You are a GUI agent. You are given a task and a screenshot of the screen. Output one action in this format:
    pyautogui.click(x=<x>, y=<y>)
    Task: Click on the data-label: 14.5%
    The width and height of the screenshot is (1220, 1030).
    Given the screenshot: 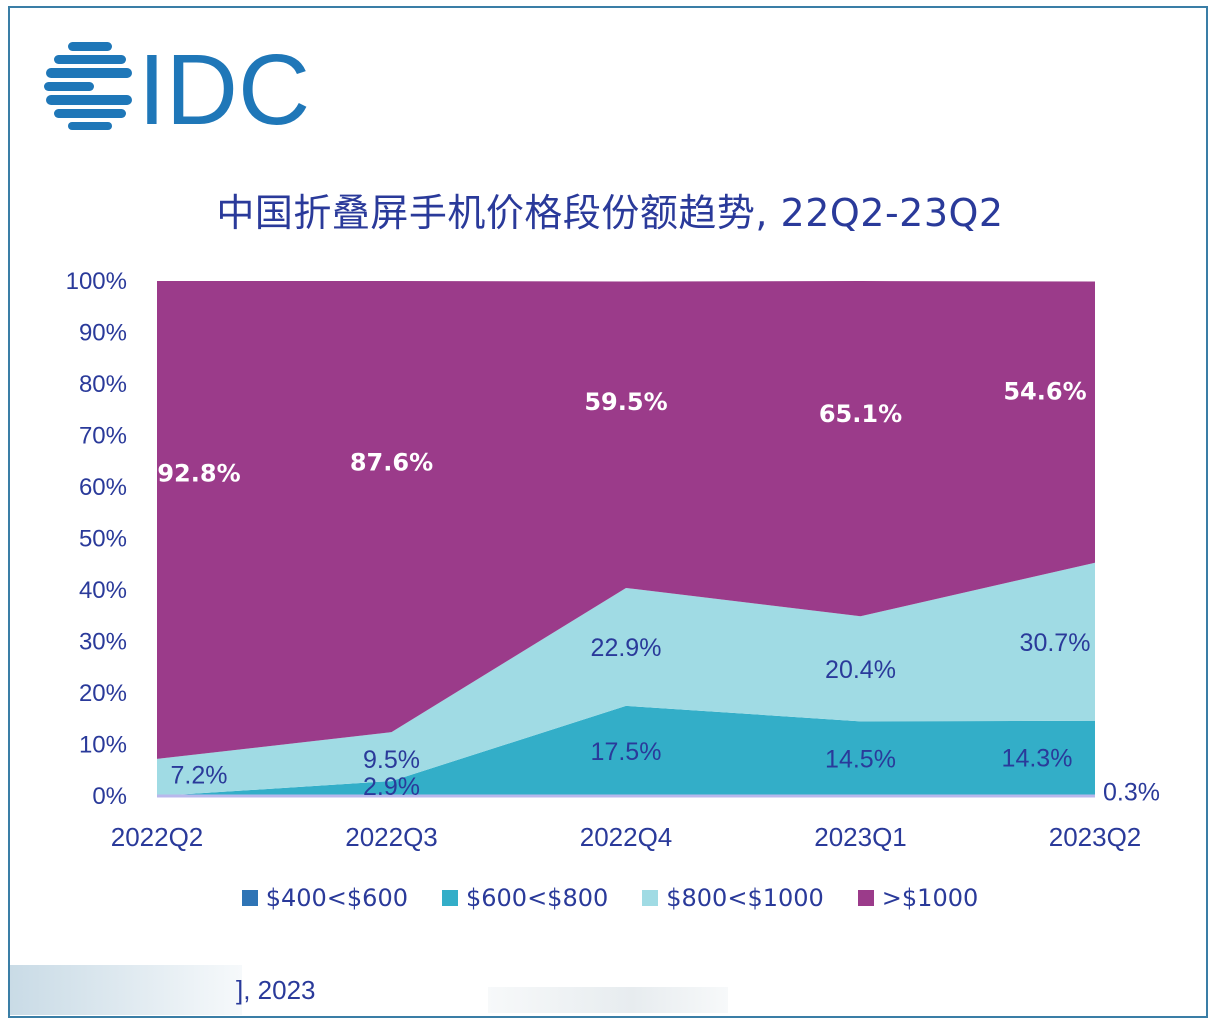 What is the action you would take?
    pyautogui.click(x=860, y=760)
    